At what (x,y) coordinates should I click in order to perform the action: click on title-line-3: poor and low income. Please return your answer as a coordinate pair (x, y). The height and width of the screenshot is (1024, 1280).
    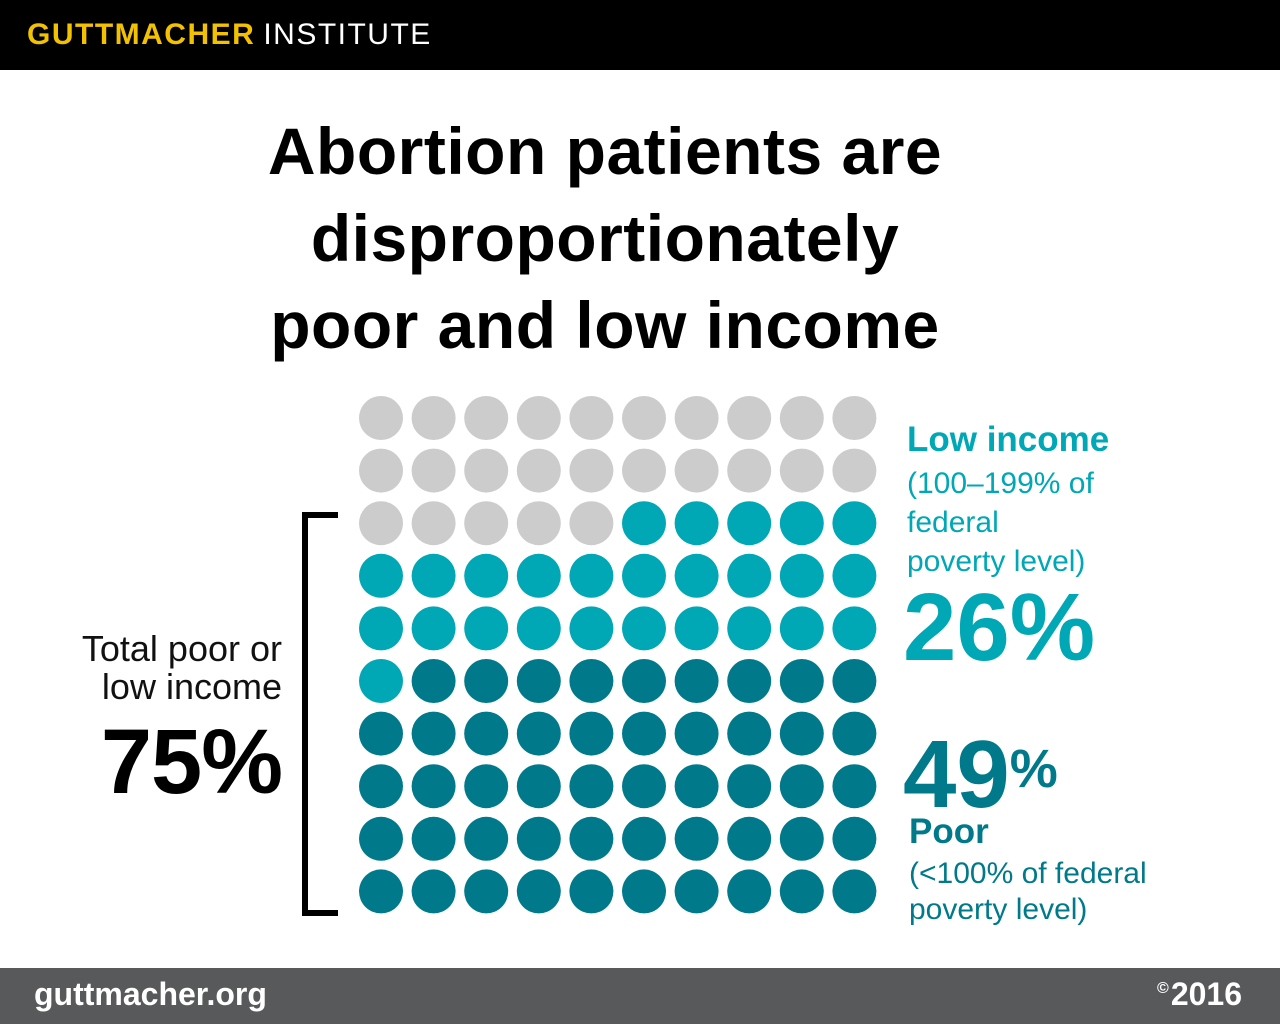
    Looking at the image, I should click on (605, 325).